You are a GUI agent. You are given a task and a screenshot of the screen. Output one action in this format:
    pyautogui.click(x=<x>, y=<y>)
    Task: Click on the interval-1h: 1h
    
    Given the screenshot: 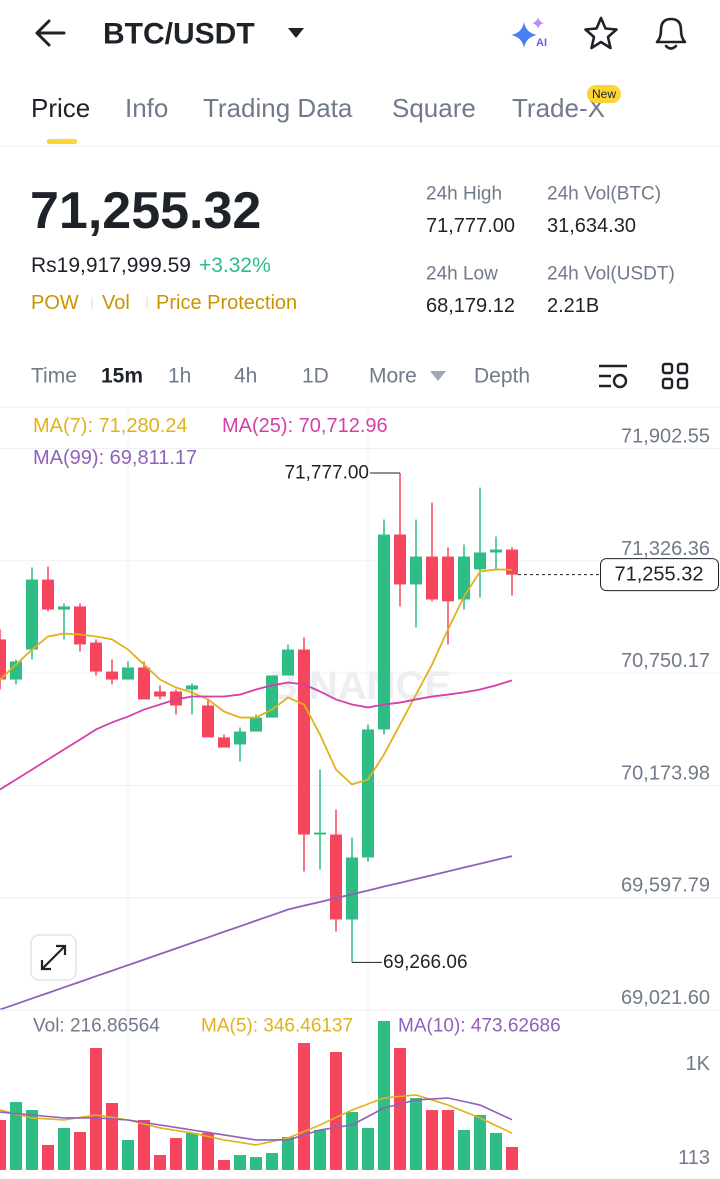 What is the action you would take?
    pyautogui.click(x=179, y=376)
    